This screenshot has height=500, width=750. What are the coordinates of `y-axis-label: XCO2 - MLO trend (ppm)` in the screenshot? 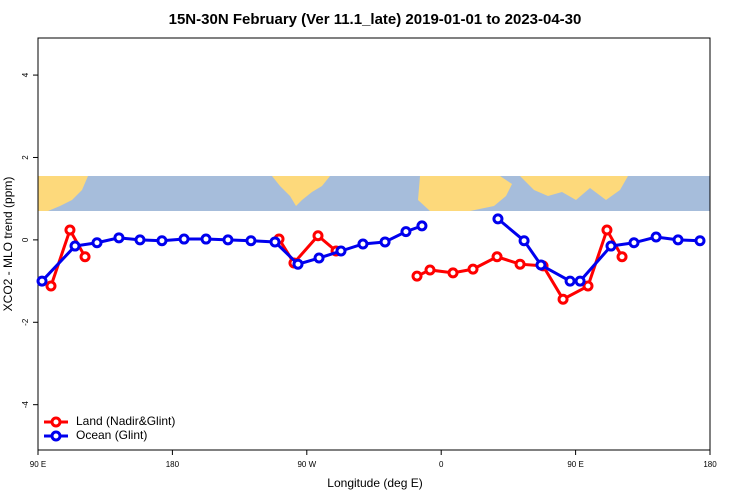 It's located at (8, 244).